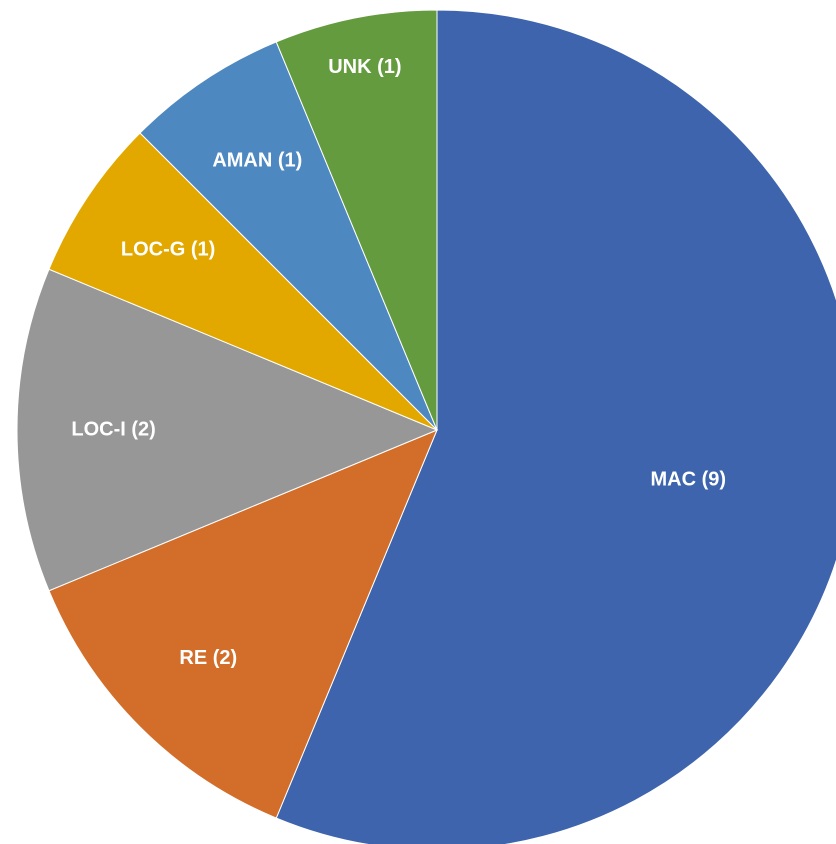 The height and width of the screenshot is (844, 836). What do you see at coordinates (364, 67) in the screenshot?
I see `data-label: UNK (1)` at bounding box center [364, 67].